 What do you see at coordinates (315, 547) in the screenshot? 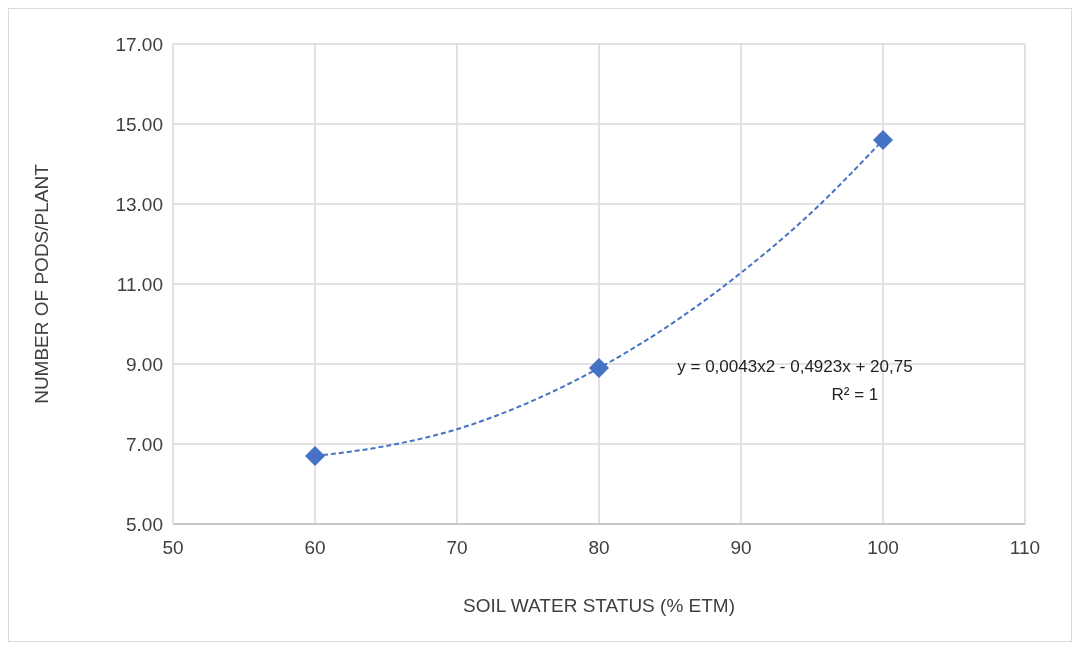
I see `x-tick-label: 60` at bounding box center [315, 547].